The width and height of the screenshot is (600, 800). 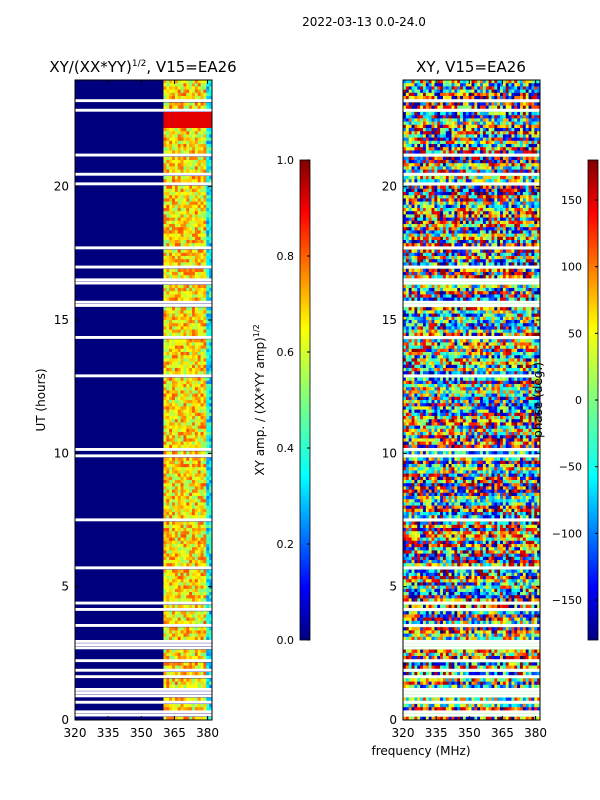 What do you see at coordinates (143, 520) in the screenshot?
I see `left-data-gap-row` at bounding box center [143, 520].